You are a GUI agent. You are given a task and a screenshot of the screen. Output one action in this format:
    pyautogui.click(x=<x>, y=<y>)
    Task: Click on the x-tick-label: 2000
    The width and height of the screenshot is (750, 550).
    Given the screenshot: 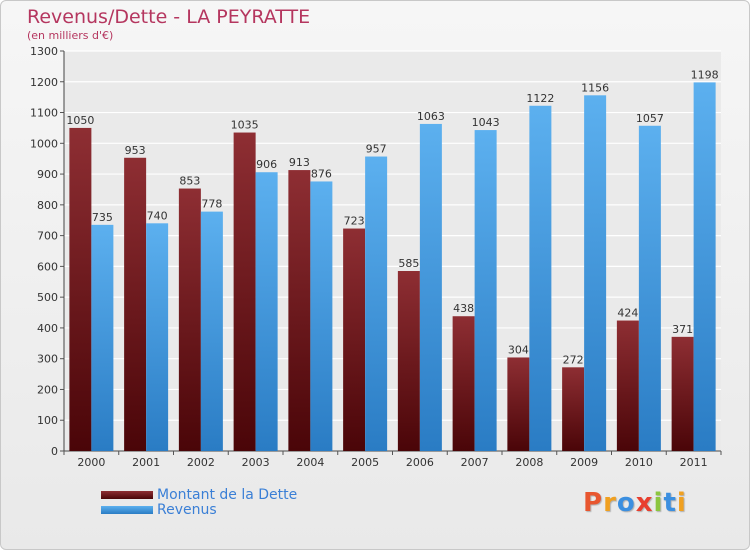 What is the action you would take?
    pyautogui.click(x=91, y=462)
    